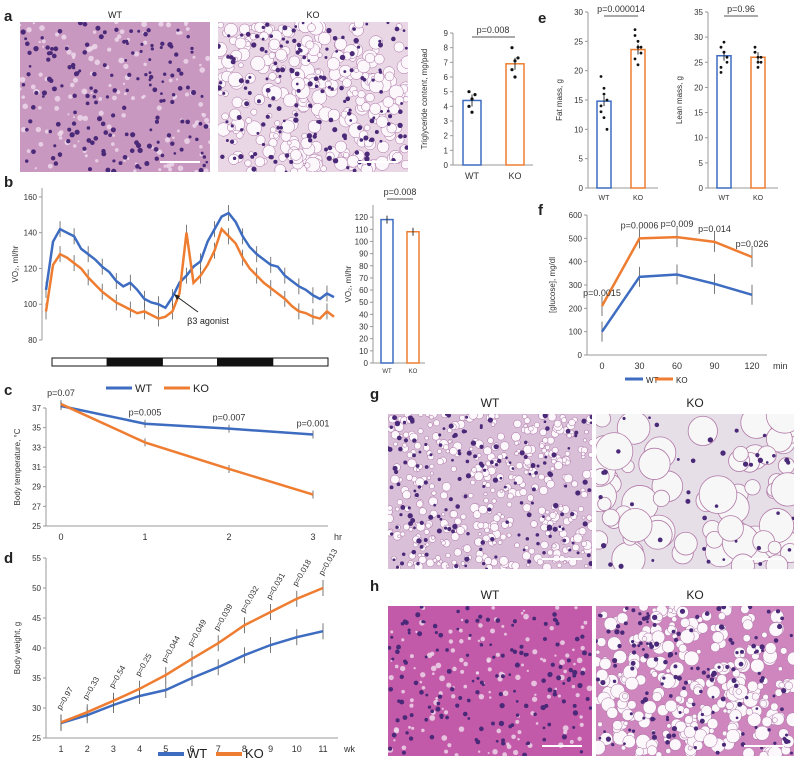 The width and height of the screenshot is (800, 777). What do you see at coordinates (424, 99) in the screenshot?
I see `chart-a-ylabel: Triglyceride content, mg/pad` at bounding box center [424, 99].